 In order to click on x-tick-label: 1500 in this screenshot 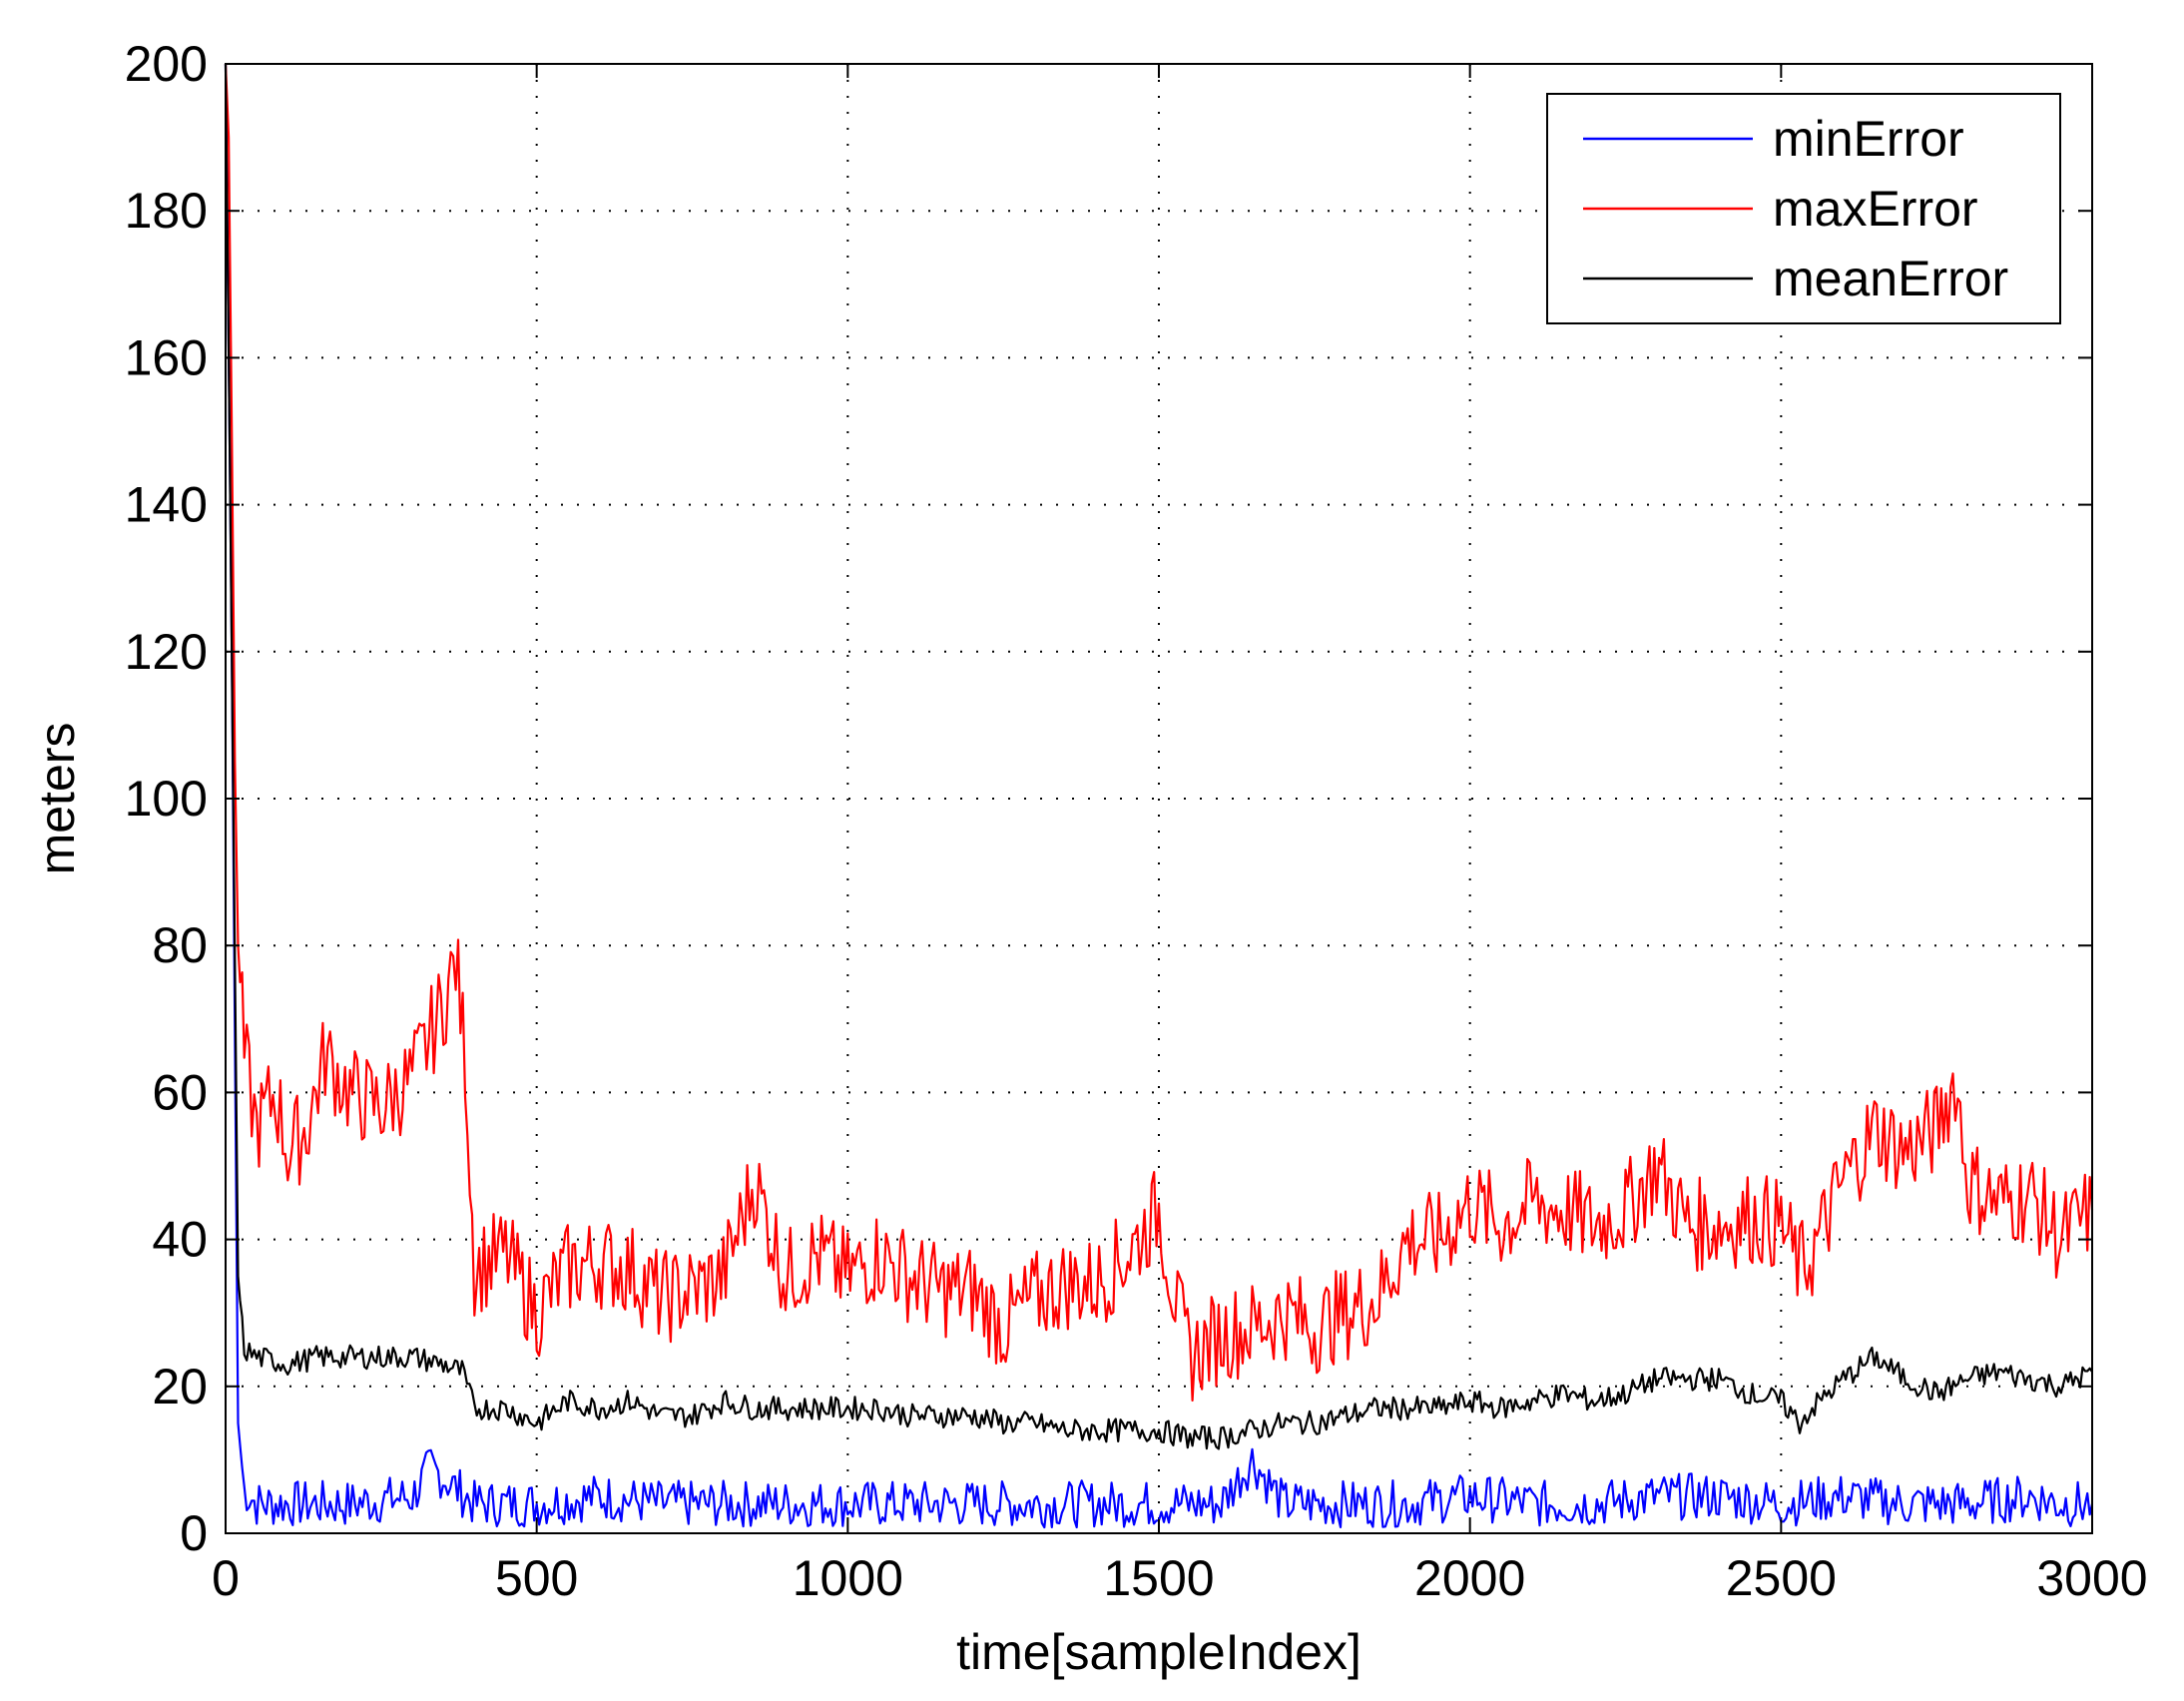, I will do `click(1158, 1578)`.